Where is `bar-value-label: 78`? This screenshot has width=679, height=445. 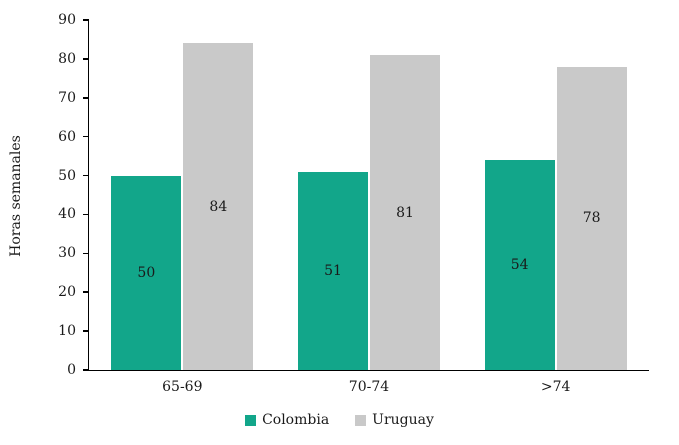 bar-value-label: 78 is located at coordinates (591, 218).